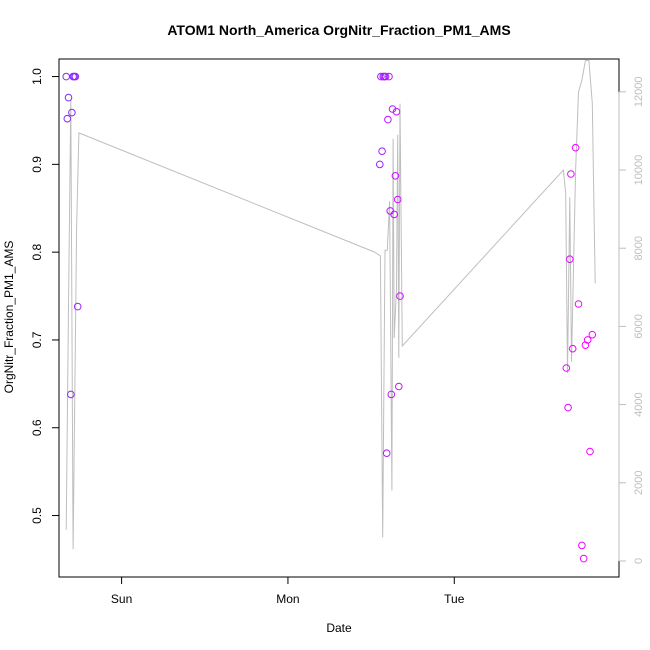  I want to click on y-tick-label: 1.0, so click(37, 76).